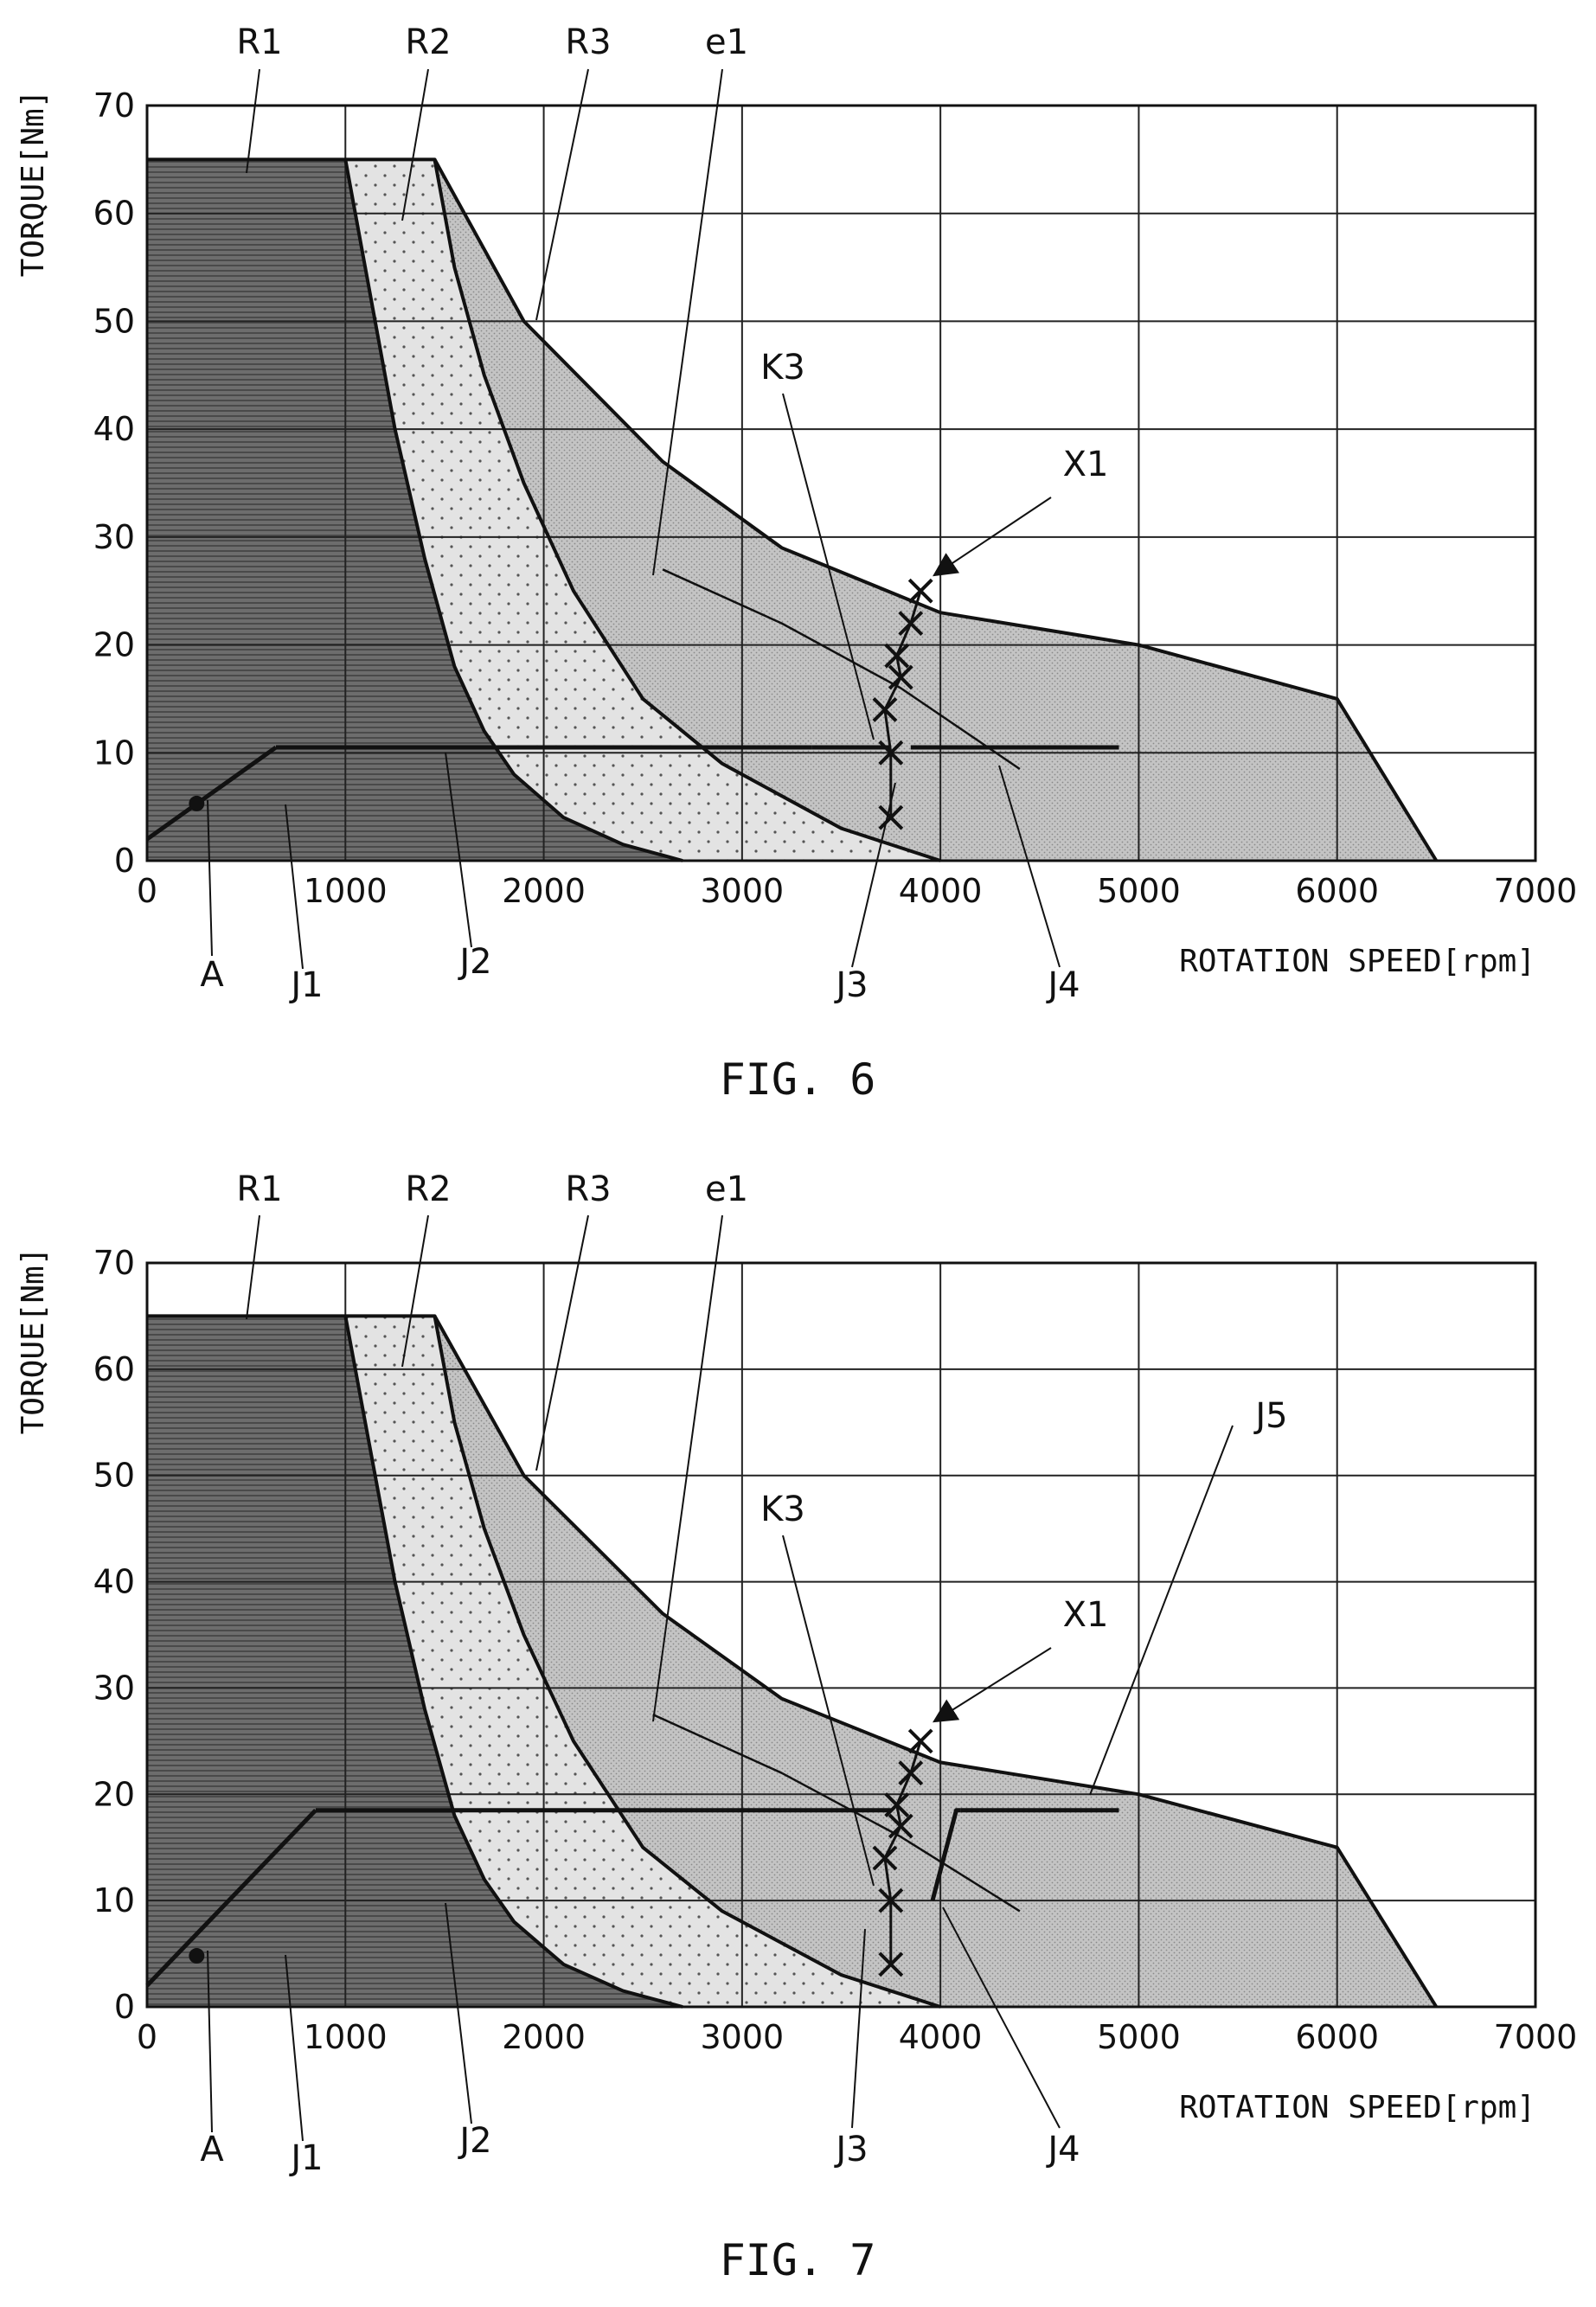 This screenshot has height=2307, width=1596. Describe the element at coordinates (1161, 1610) in the screenshot. I see `leader-j5` at that location.